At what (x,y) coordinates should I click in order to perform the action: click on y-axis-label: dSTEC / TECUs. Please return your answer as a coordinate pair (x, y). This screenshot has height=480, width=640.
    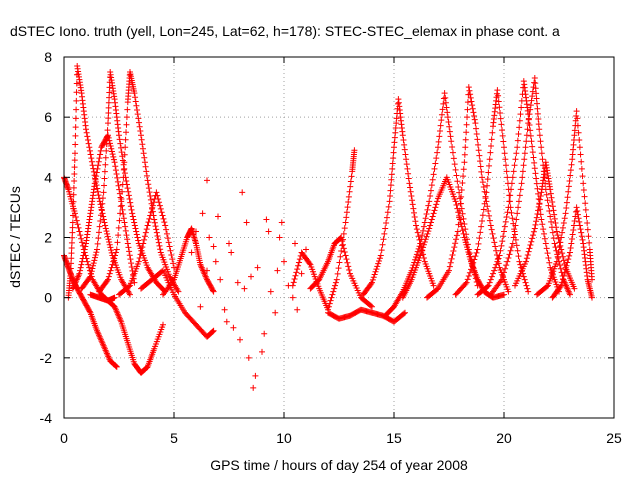
    Looking at the image, I should click on (15, 237).